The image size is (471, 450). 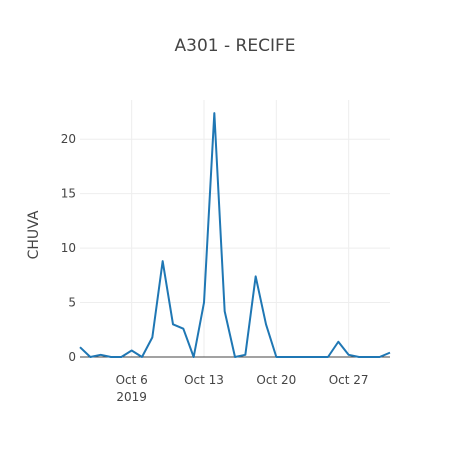 I want to click on y-axis-ticks: 0 5 10 15 20, so click(x=68, y=248).